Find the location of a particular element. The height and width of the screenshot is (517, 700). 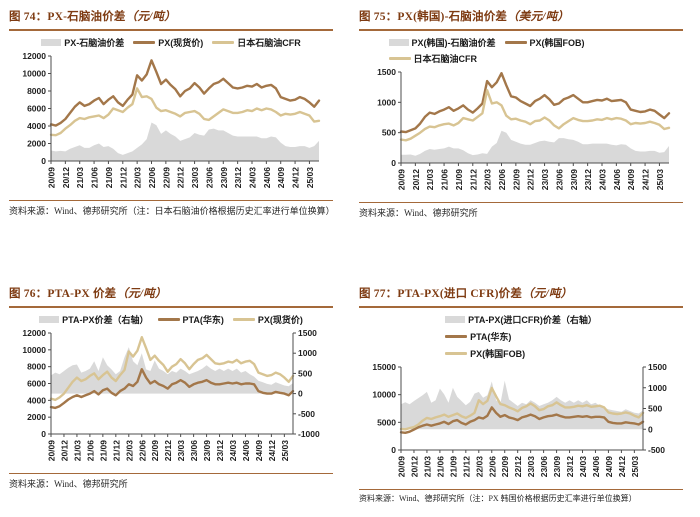

figure-74-title: 图 74：PX-石脑油价差（元/吨） is located at coordinates (171, 19).